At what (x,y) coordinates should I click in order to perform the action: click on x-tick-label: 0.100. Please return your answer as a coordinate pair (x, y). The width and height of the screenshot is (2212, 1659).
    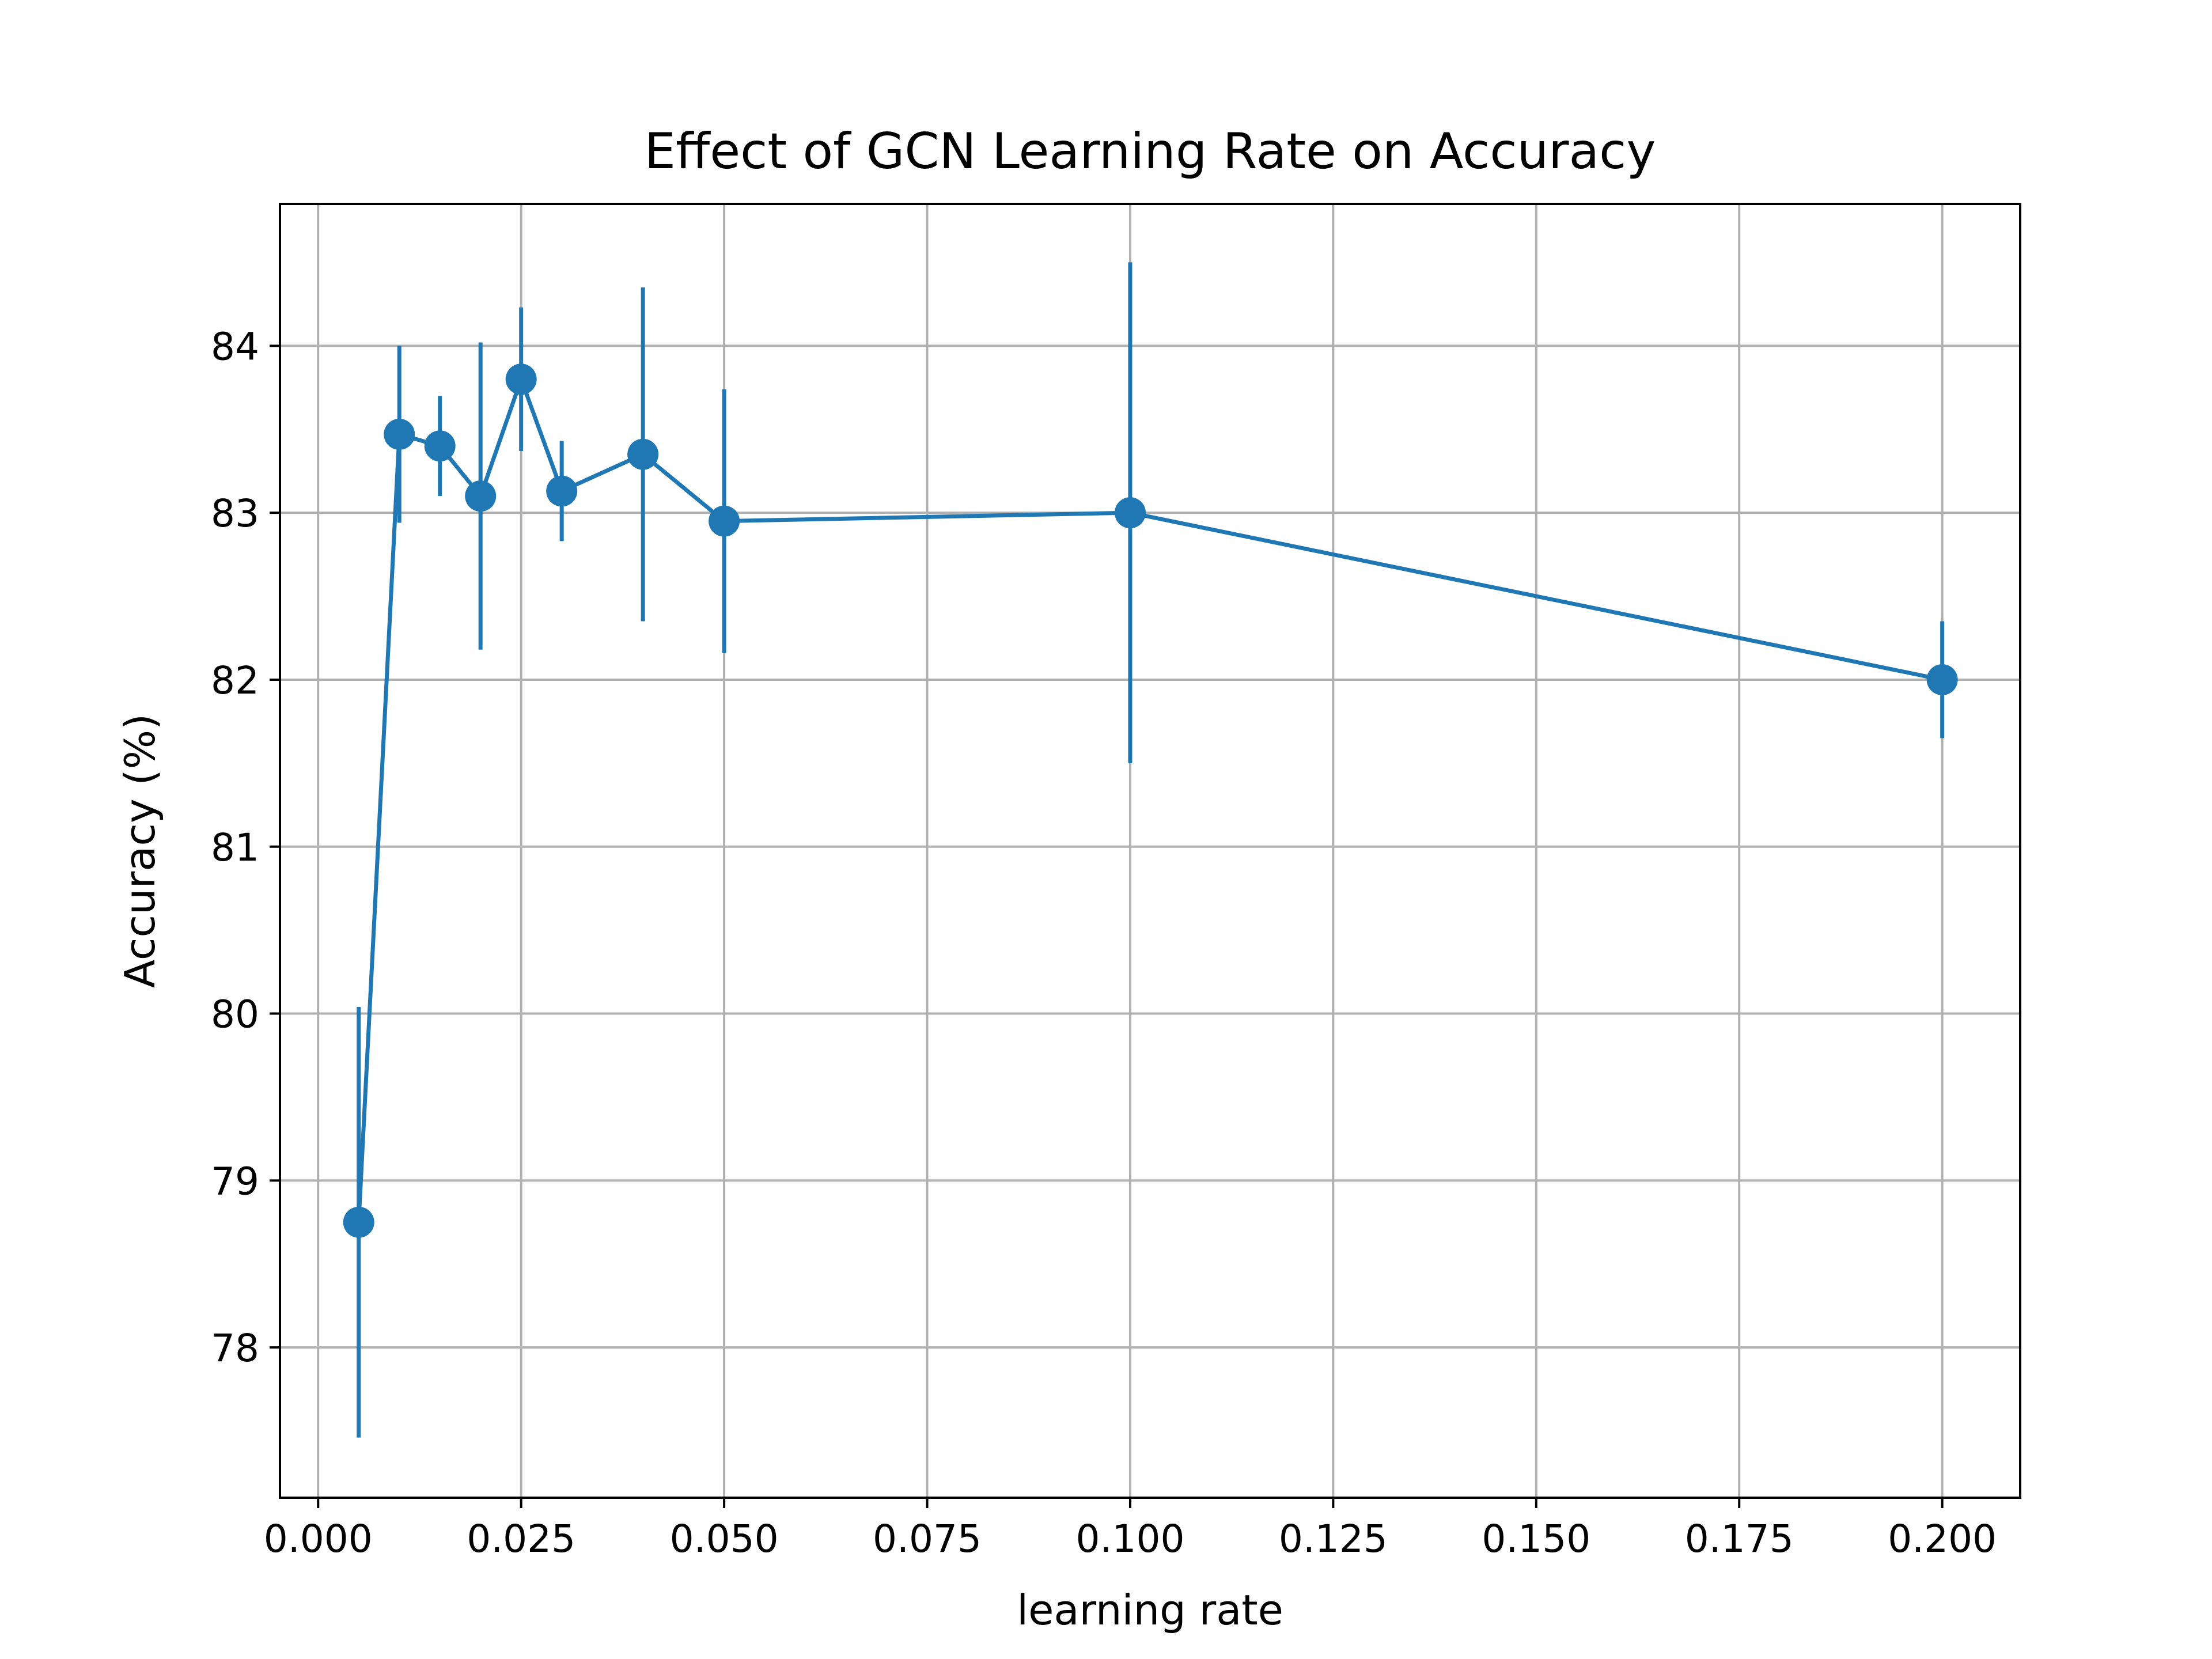
    Looking at the image, I should click on (1129, 1539).